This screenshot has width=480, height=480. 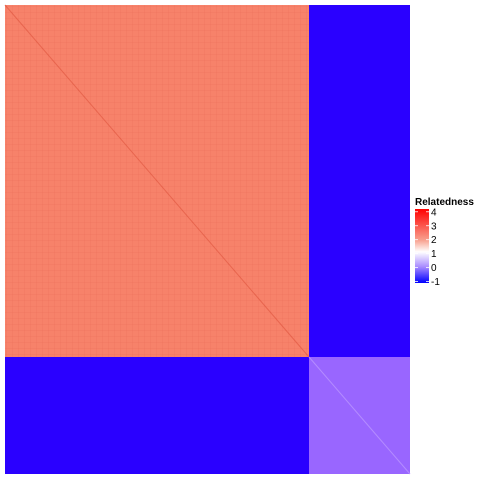 What do you see at coordinates (434, 240) in the screenshot?
I see `legend-tick-label: 2` at bounding box center [434, 240].